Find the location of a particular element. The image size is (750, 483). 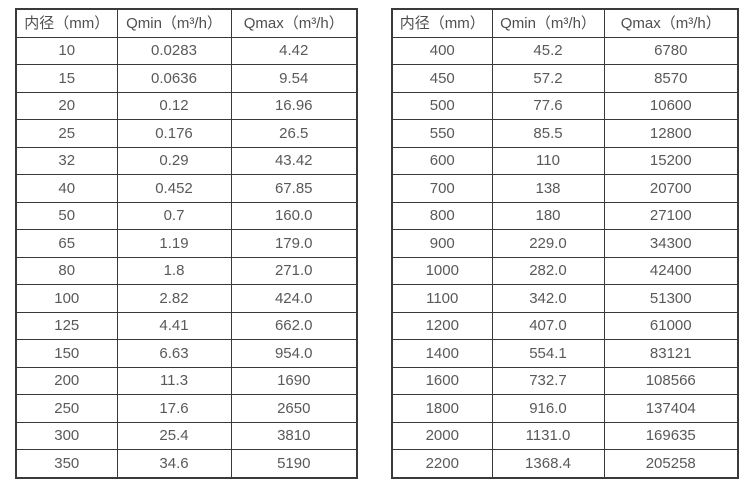

table-cell: 57.2 is located at coordinates (548, 78).